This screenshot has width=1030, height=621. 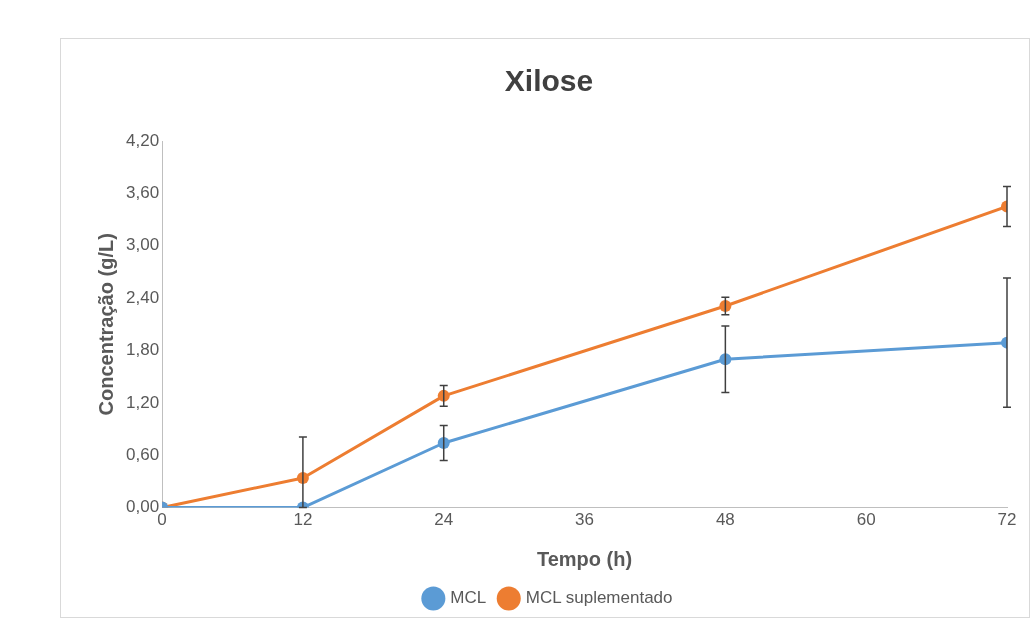 I want to click on legend-label: MCL suplementado, so click(x=599, y=598).